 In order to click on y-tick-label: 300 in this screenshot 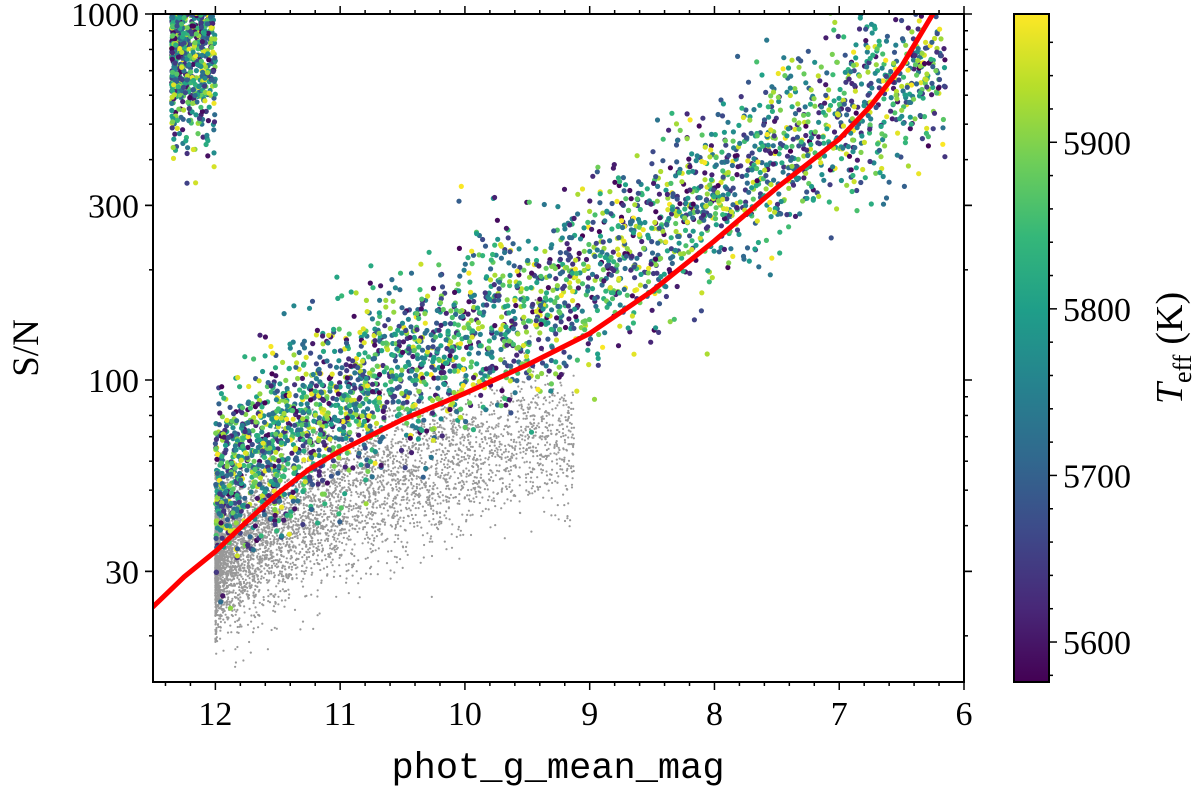, I will do `click(113, 206)`.